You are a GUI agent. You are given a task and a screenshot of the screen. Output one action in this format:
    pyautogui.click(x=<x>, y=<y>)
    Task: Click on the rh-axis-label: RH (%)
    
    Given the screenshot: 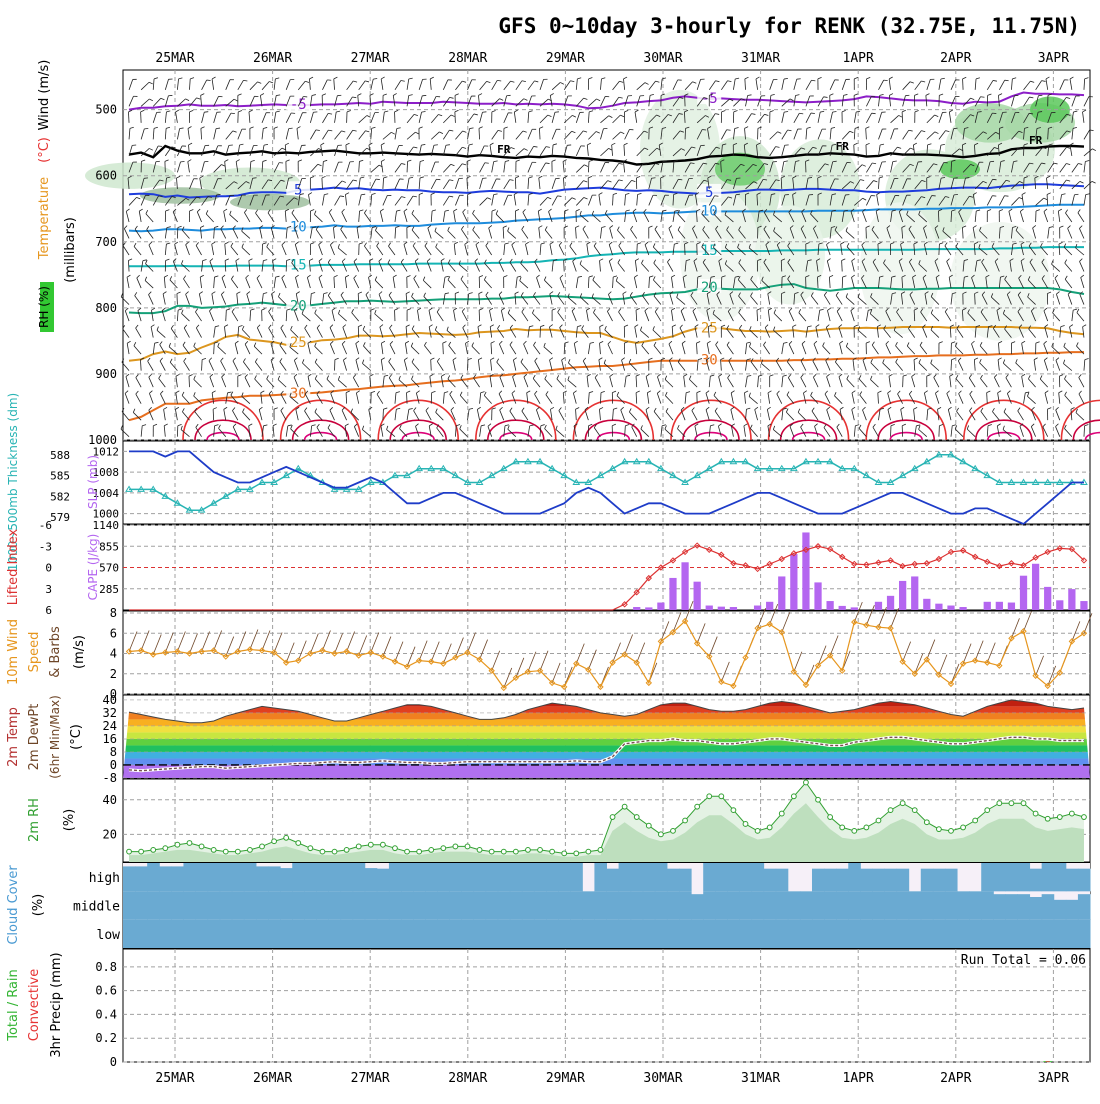 What is the action you would take?
    pyautogui.click(x=44, y=307)
    